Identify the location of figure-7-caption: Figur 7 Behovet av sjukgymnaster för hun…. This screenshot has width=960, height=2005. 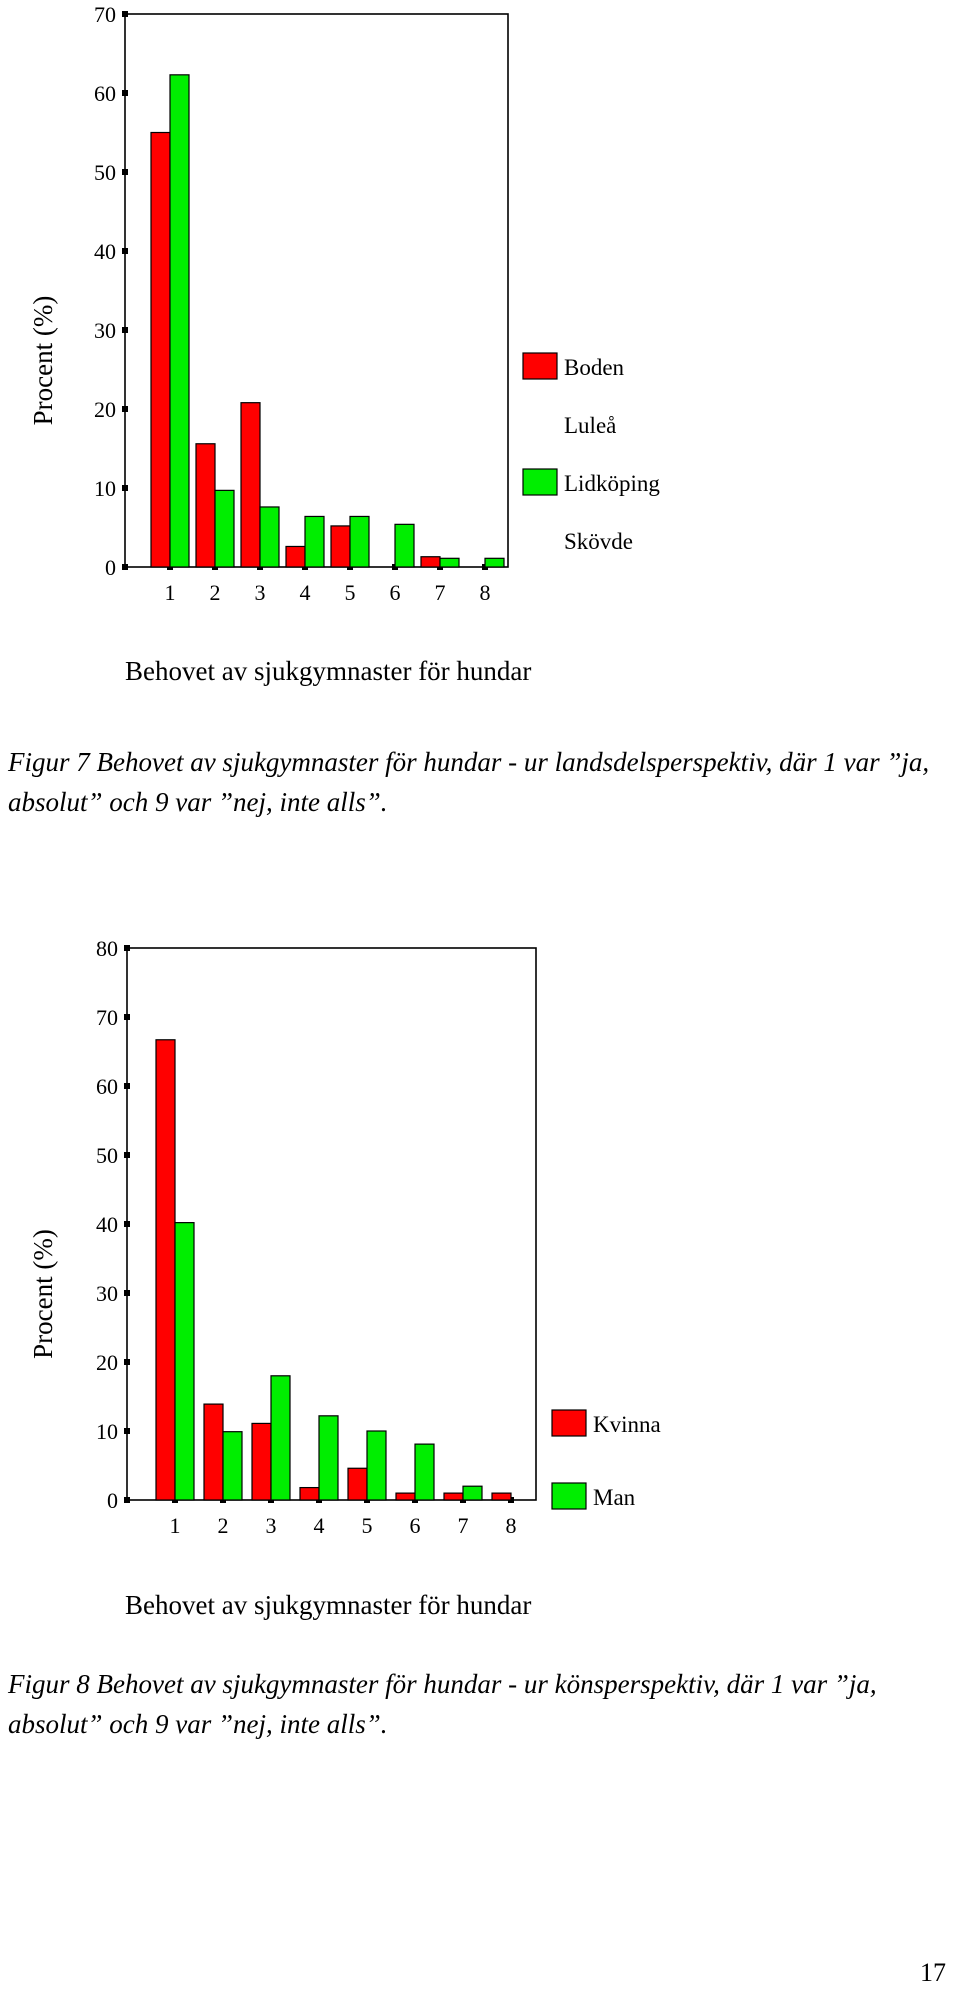
(469, 782).